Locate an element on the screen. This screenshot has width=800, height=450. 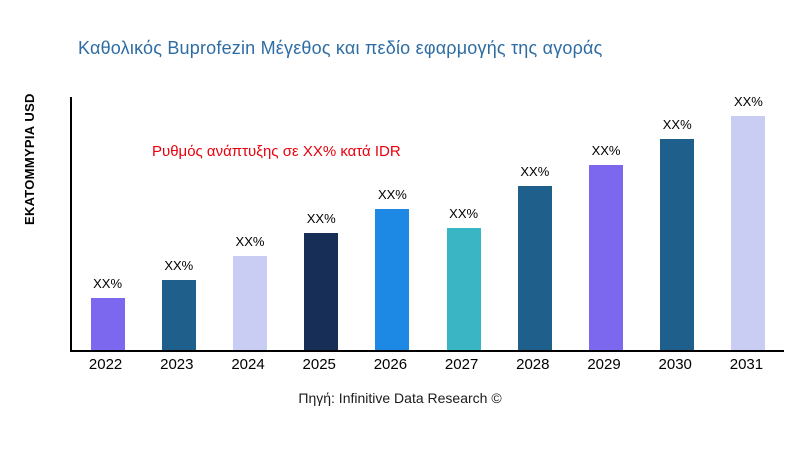
x-tick-label: 2026 is located at coordinates (390, 364).